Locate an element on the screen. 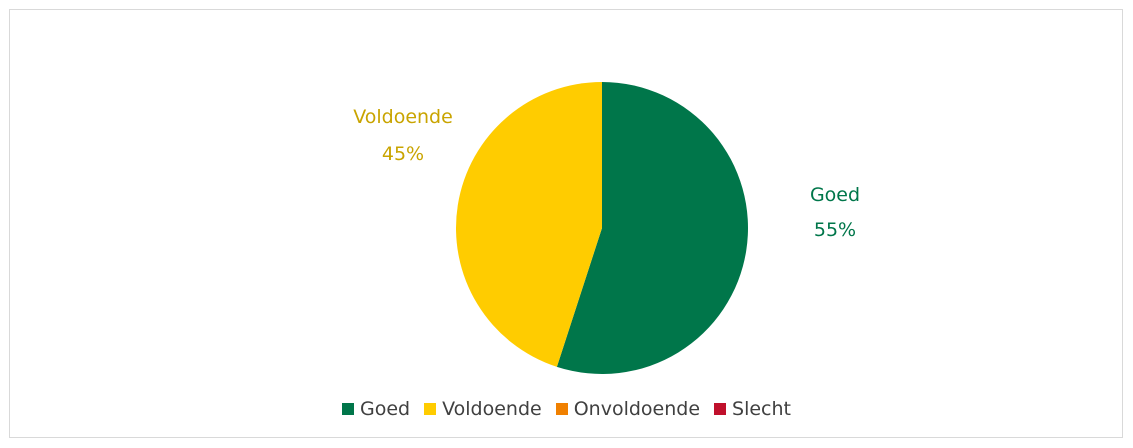  legend-label-voldoende: Voldoende is located at coordinates (492, 409).